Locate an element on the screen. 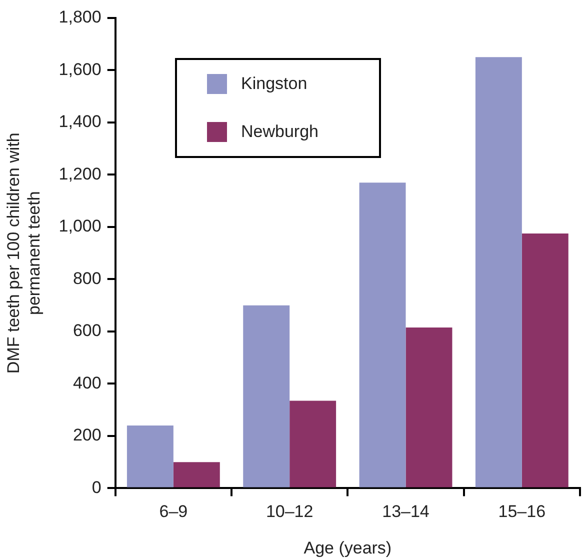 This screenshot has width=582, height=559. x-tick-label: 15–16 is located at coordinates (522, 512).